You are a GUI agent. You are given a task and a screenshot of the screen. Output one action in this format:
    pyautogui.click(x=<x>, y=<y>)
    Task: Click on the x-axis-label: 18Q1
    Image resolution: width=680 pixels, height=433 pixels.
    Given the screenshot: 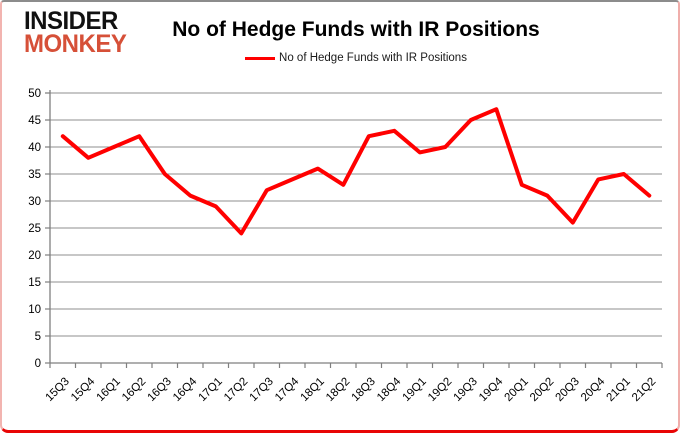 What is the action you would take?
    pyautogui.click(x=312, y=390)
    